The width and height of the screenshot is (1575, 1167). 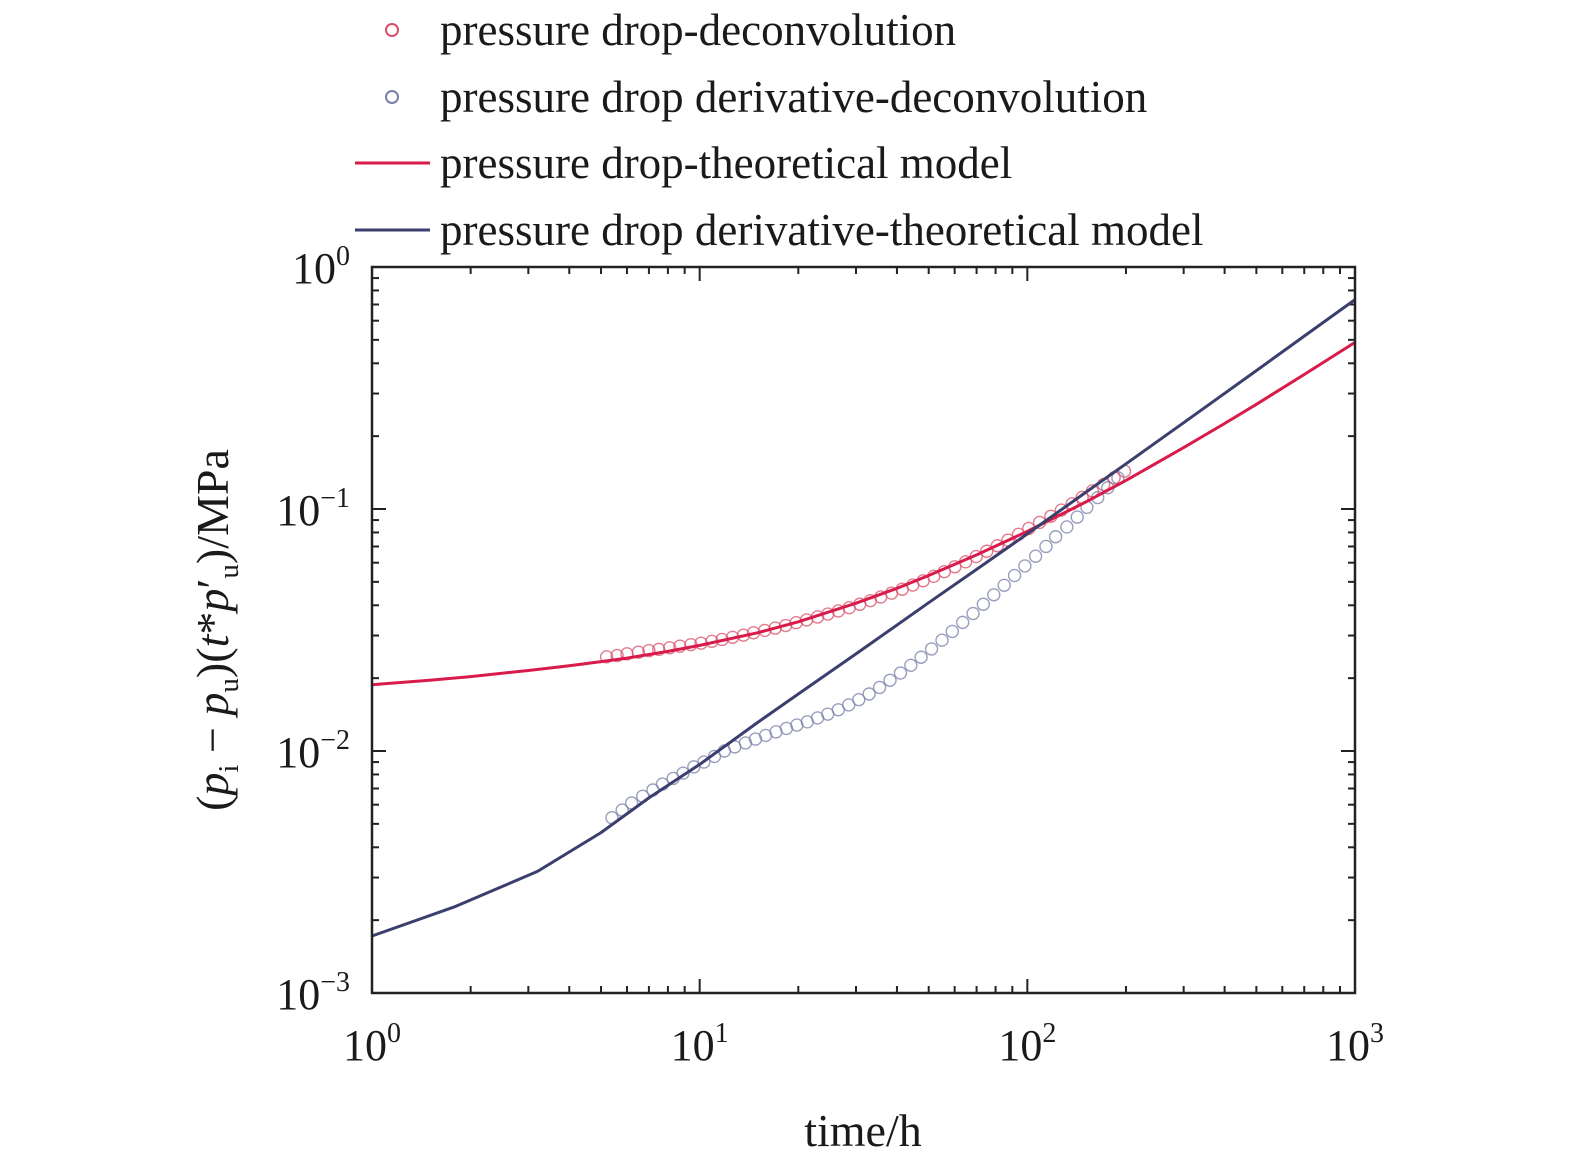 I want to click on y-tick-label: 10⁰, so click(x=321, y=267).